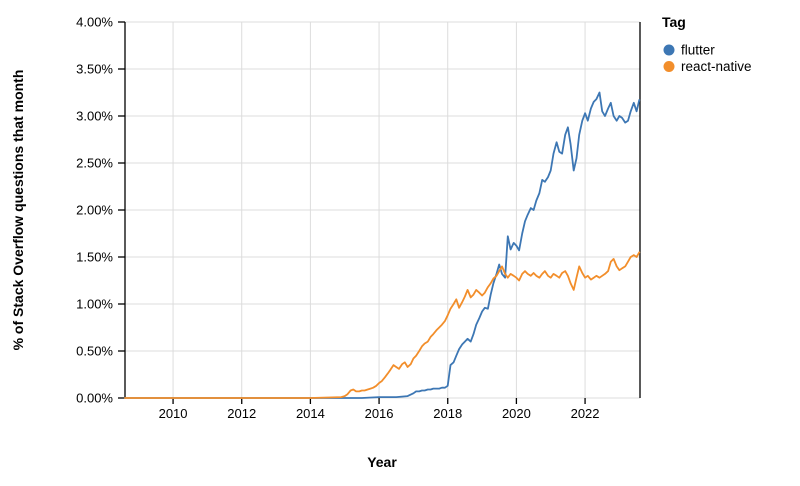 The height and width of the screenshot is (486, 800). What do you see at coordinates (516, 413) in the screenshot?
I see `x-tick-label: 2020` at bounding box center [516, 413].